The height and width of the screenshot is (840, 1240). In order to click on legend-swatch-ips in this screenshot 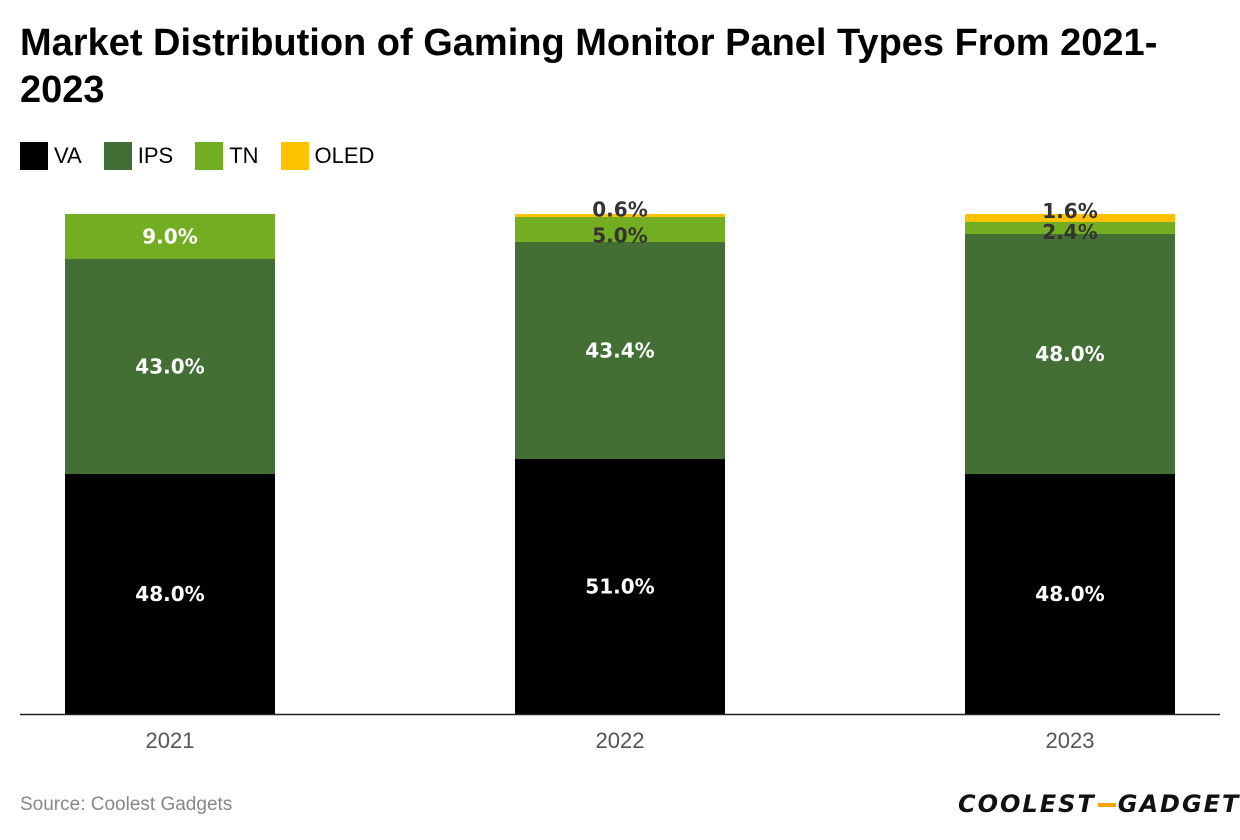, I will do `click(117, 156)`.